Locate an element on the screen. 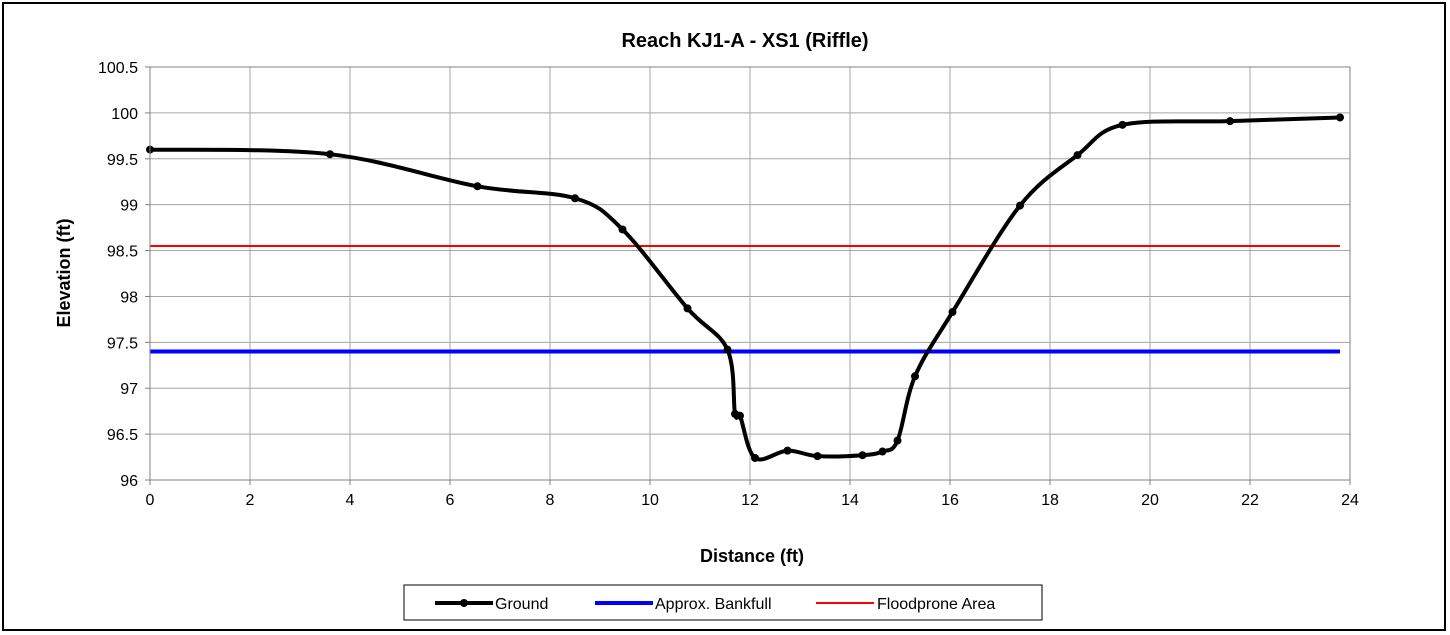 The width and height of the screenshot is (1450, 635). legend: Ground Approx. Bankfull Floodprone Area is located at coordinates (723, 602).